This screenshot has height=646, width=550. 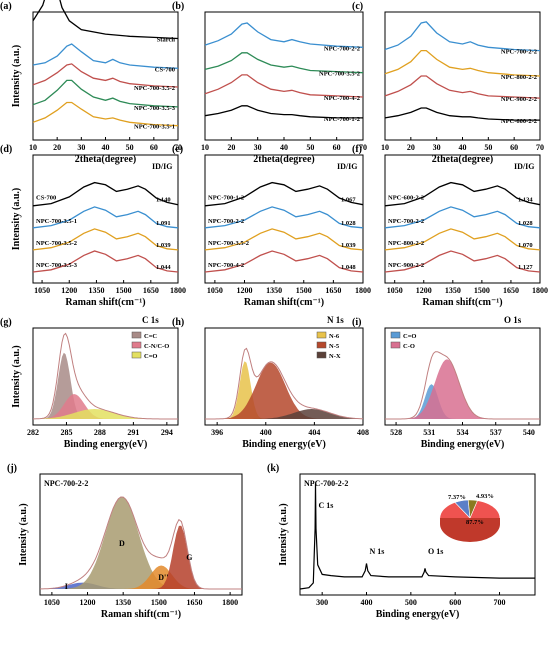 What do you see at coordinates (12, 468) in the screenshot?
I see `panel-label: (j)` at bounding box center [12, 468].